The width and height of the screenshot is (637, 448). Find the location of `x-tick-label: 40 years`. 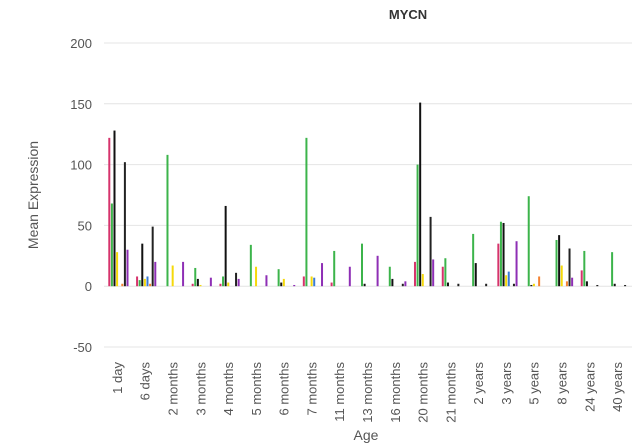

x-tick-label: 40 years is located at coordinates (617, 387).